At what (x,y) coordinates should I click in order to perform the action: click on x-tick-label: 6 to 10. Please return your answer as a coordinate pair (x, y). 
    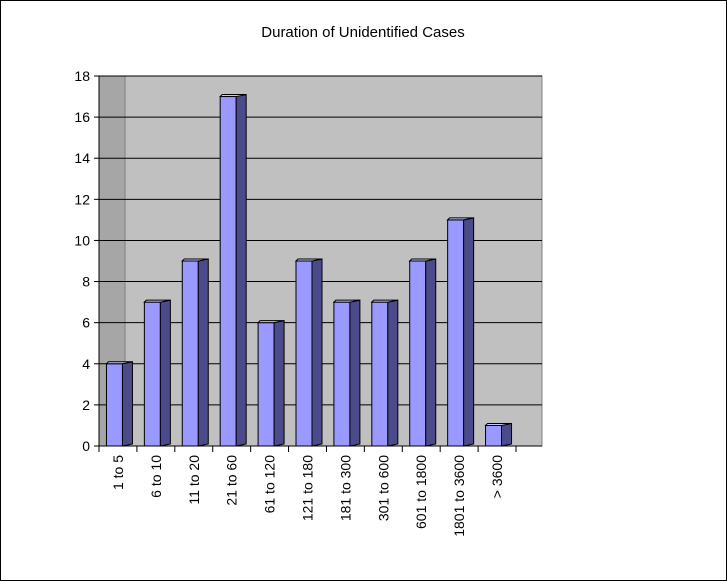
    Looking at the image, I should click on (156, 476).